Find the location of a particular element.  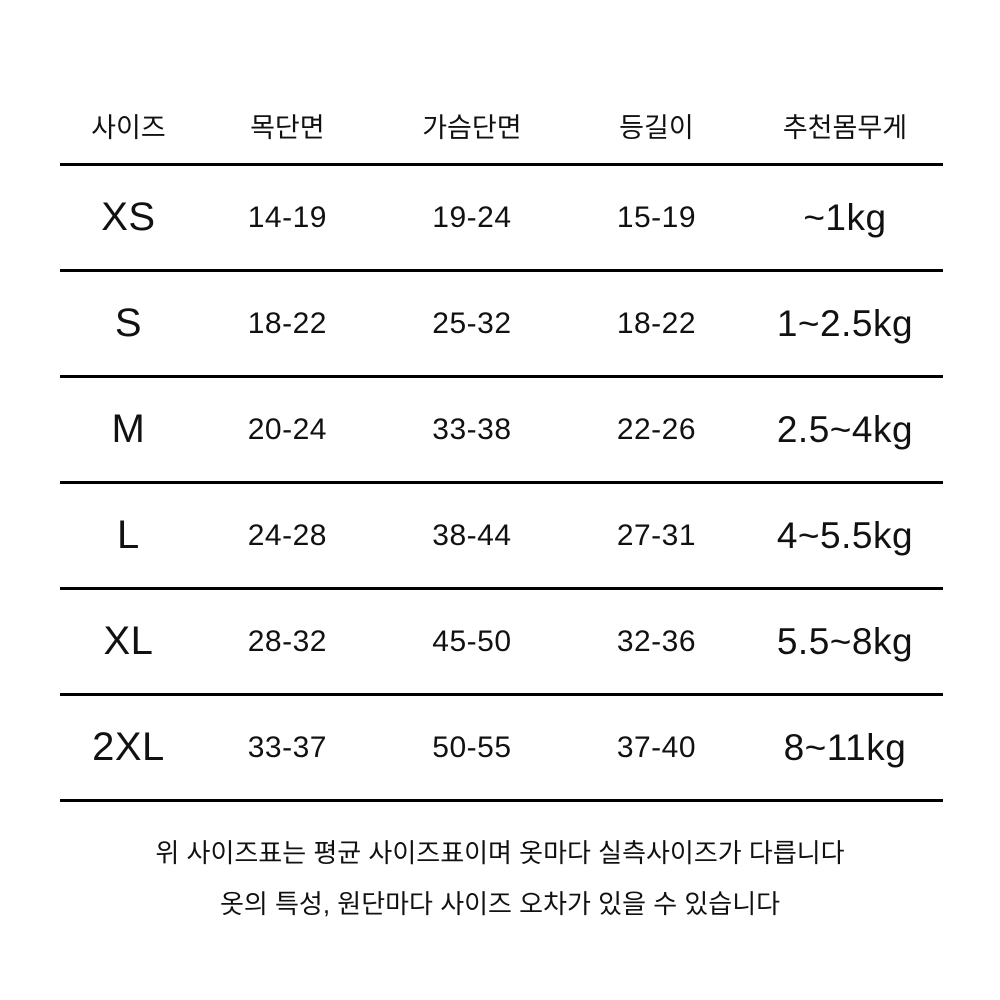

table-row: S 18-22 25-32 18-22 1~2.5kg is located at coordinates (501, 325).